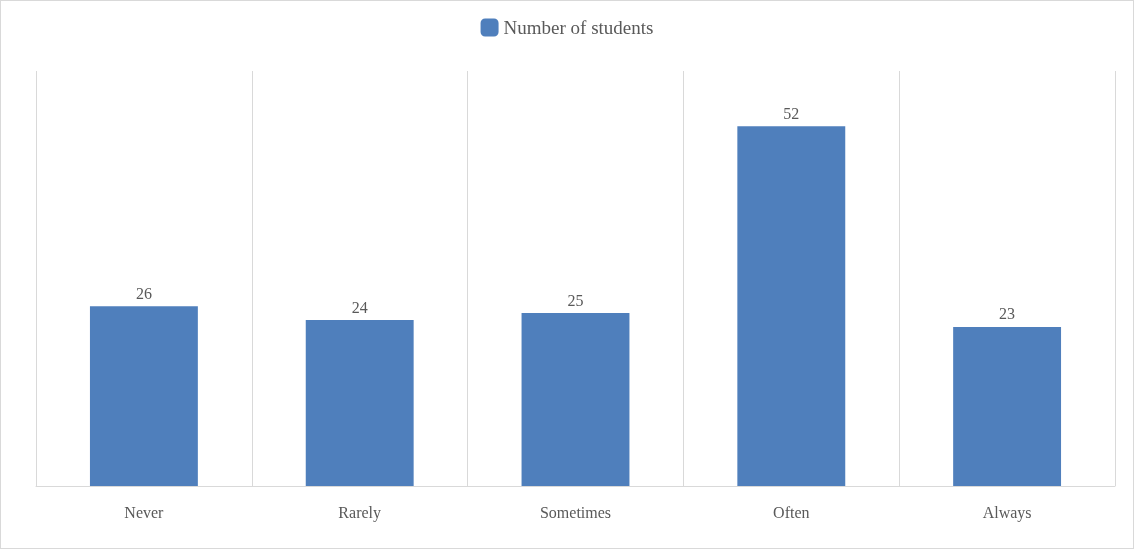 The height and width of the screenshot is (549, 1134). I want to click on x-tick-label: Rarely, so click(360, 512).